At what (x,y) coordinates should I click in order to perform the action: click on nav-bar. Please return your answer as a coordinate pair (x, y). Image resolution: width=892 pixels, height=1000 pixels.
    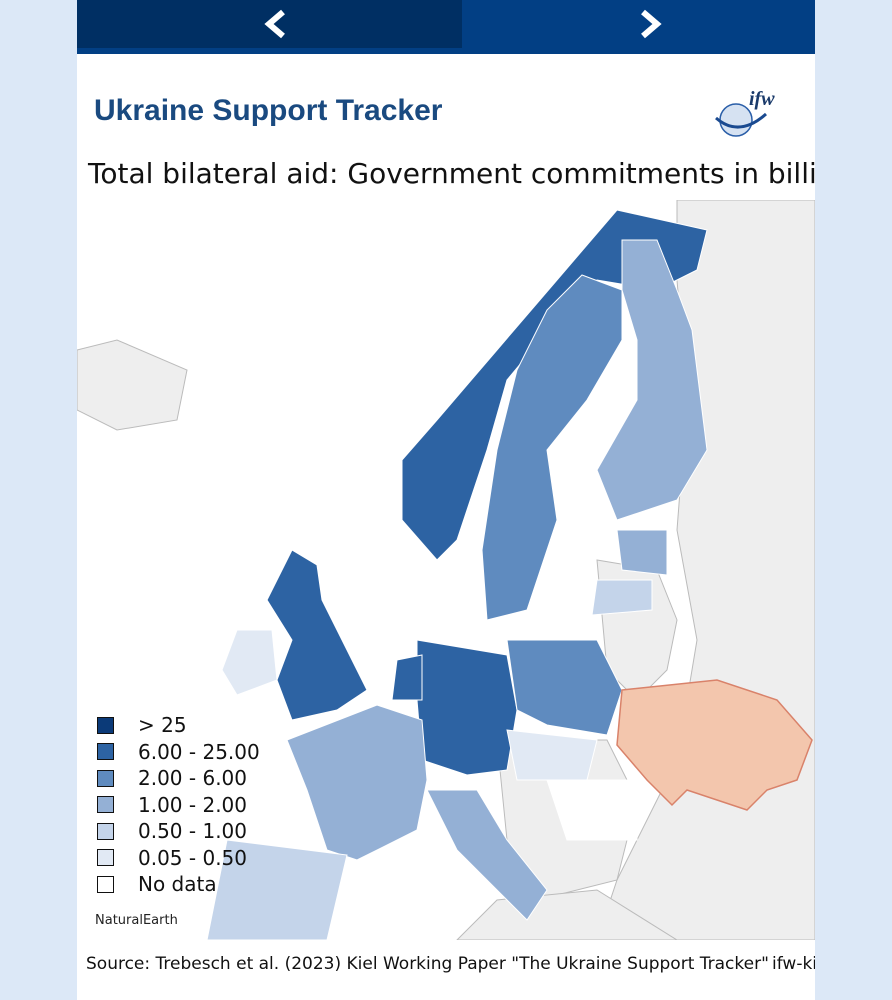
    Looking at the image, I should click on (446, 27).